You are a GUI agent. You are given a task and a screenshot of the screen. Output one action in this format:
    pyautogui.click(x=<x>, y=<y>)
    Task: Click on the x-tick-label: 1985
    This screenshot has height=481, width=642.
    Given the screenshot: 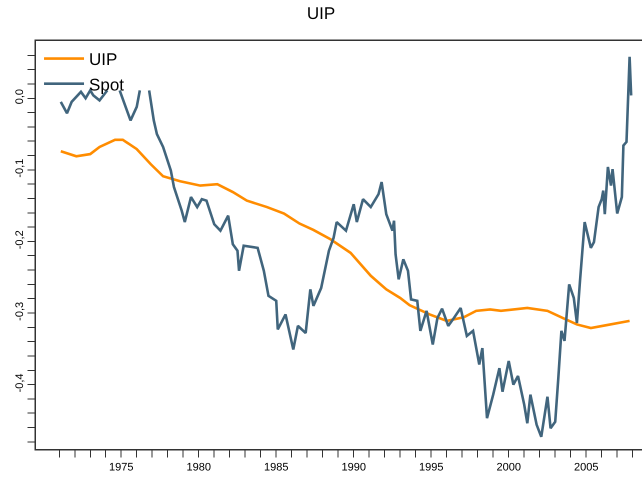 What is the action you would take?
    pyautogui.click(x=276, y=468)
    